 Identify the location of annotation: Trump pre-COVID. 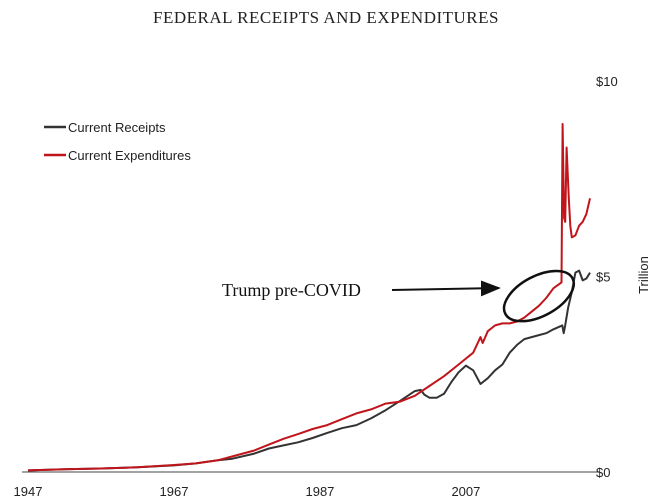
(399, 296).